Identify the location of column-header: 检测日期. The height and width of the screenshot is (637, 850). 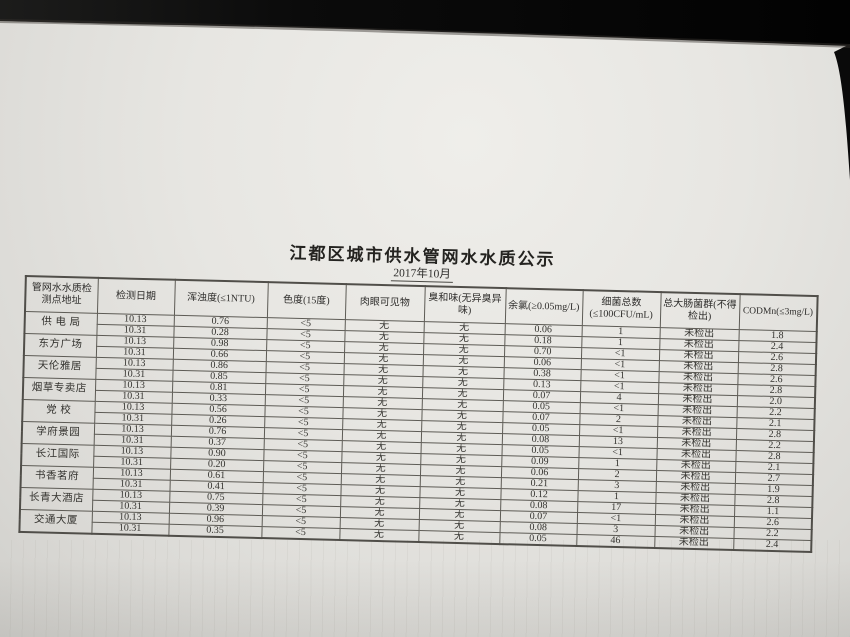
(135, 296).